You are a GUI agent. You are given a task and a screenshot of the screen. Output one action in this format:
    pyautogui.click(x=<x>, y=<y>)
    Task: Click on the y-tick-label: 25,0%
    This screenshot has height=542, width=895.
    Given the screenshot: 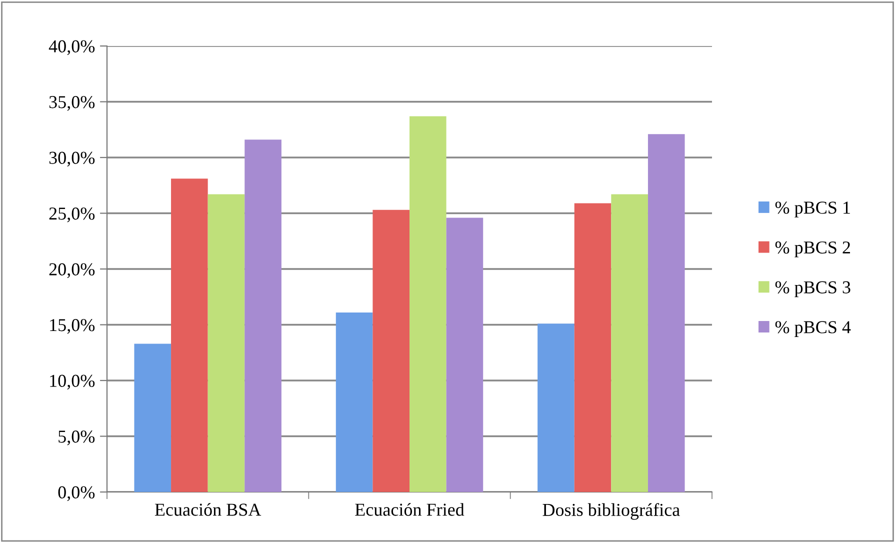 What is the action you would take?
    pyautogui.click(x=72, y=215)
    